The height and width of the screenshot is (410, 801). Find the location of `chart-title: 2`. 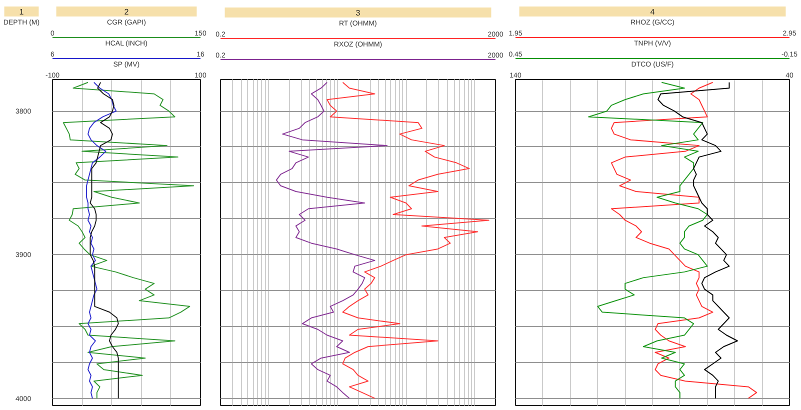

chart-title: 2 is located at coordinates (127, 12).